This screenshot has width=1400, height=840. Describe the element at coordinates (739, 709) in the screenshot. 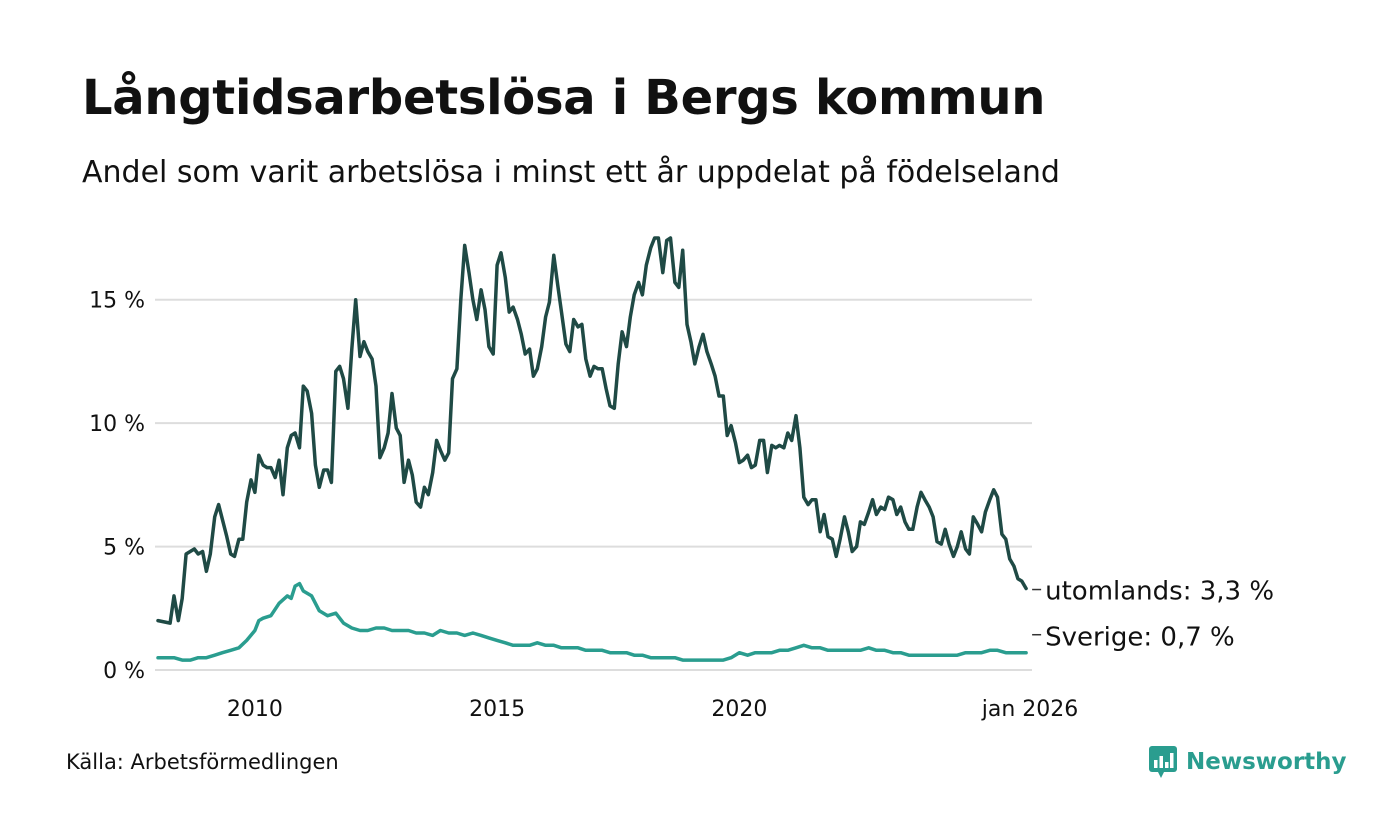

I see `x-tick-label: 2020` at that location.